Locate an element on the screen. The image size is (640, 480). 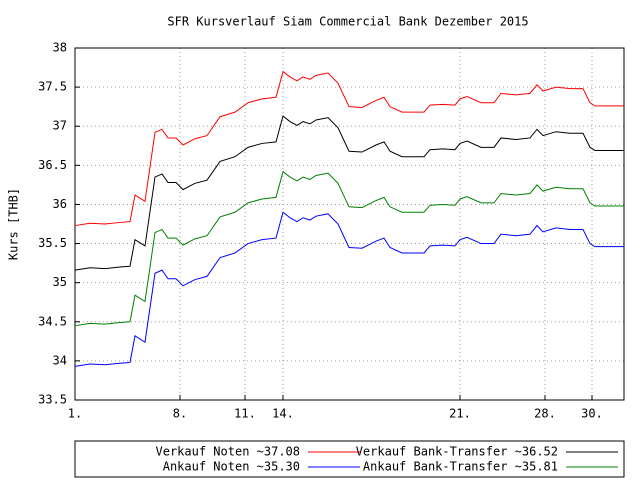
legend-label: Verkauf Noten ~37.08 is located at coordinates (228, 452).